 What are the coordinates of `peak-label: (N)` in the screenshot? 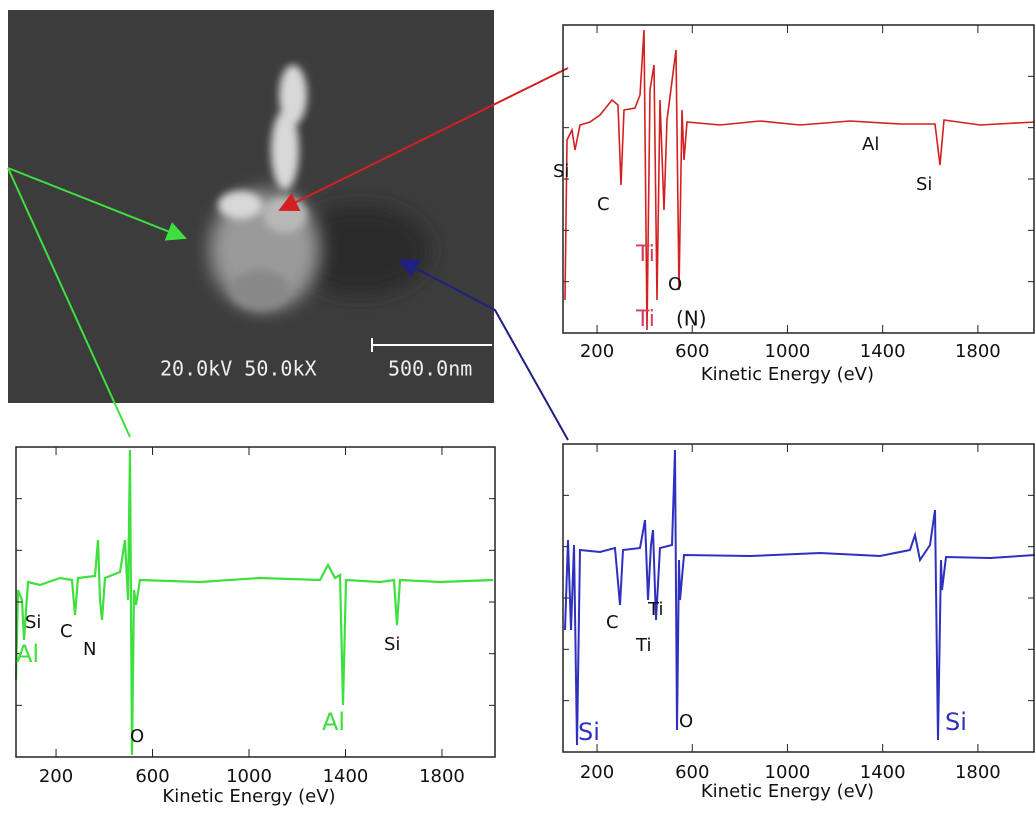 It's located at (691, 319).